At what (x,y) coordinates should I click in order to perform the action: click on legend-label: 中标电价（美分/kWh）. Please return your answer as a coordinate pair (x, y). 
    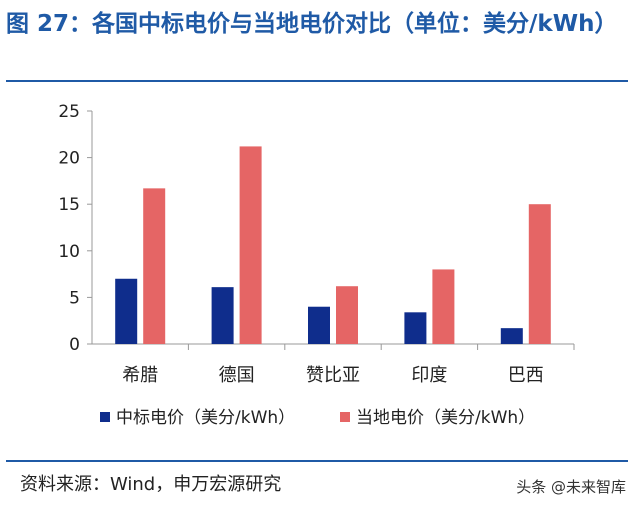
    Looking at the image, I should click on (205, 418).